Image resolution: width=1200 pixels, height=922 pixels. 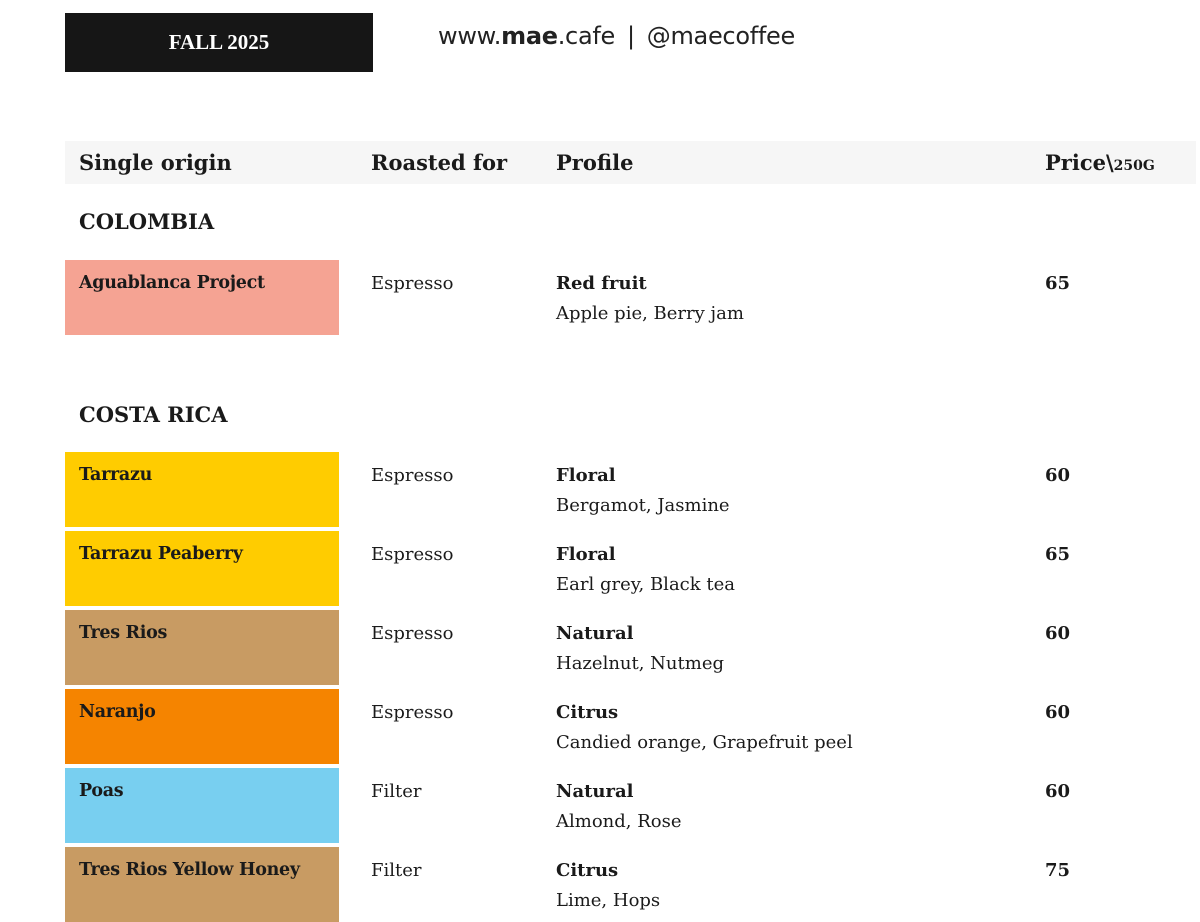 What do you see at coordinates (645, 584) in the screenshot?
I see `tasting-notes: Earl grey, Black tea` at bounding box center [645, 584].